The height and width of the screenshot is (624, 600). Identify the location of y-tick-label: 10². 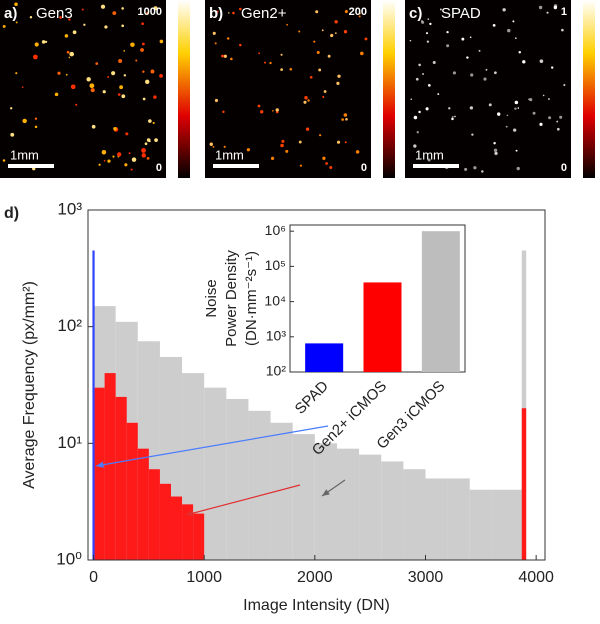
(69, 325).